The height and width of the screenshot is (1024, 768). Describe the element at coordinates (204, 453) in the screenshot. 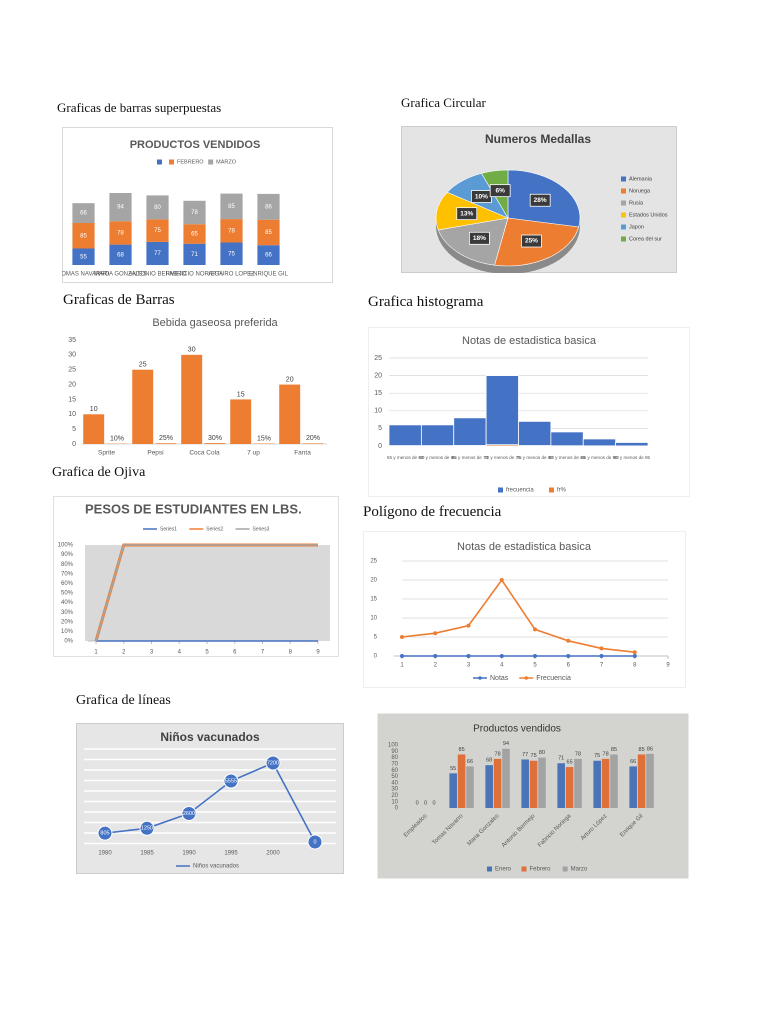

I see `x-tick-label: Coca Cola` at that location.